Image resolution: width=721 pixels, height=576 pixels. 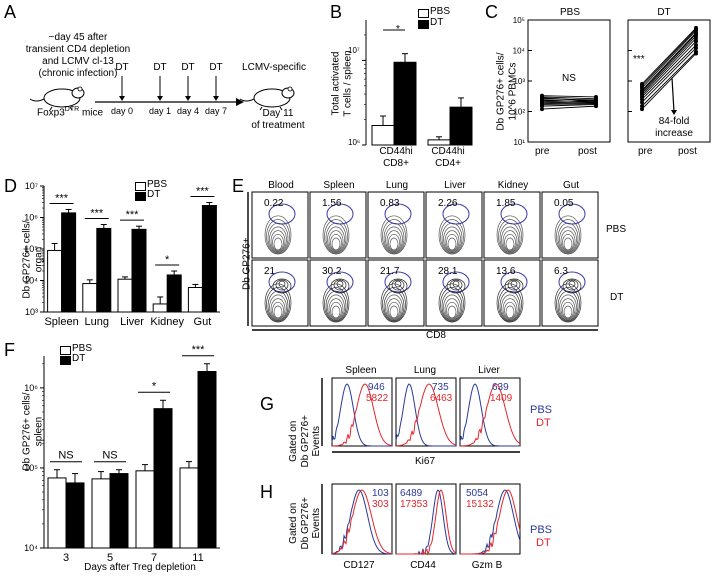 What do you see at coordinates (664, 12) in the screenshot?
I see `subpanel-title: DT` at bounding box center [664, 12].